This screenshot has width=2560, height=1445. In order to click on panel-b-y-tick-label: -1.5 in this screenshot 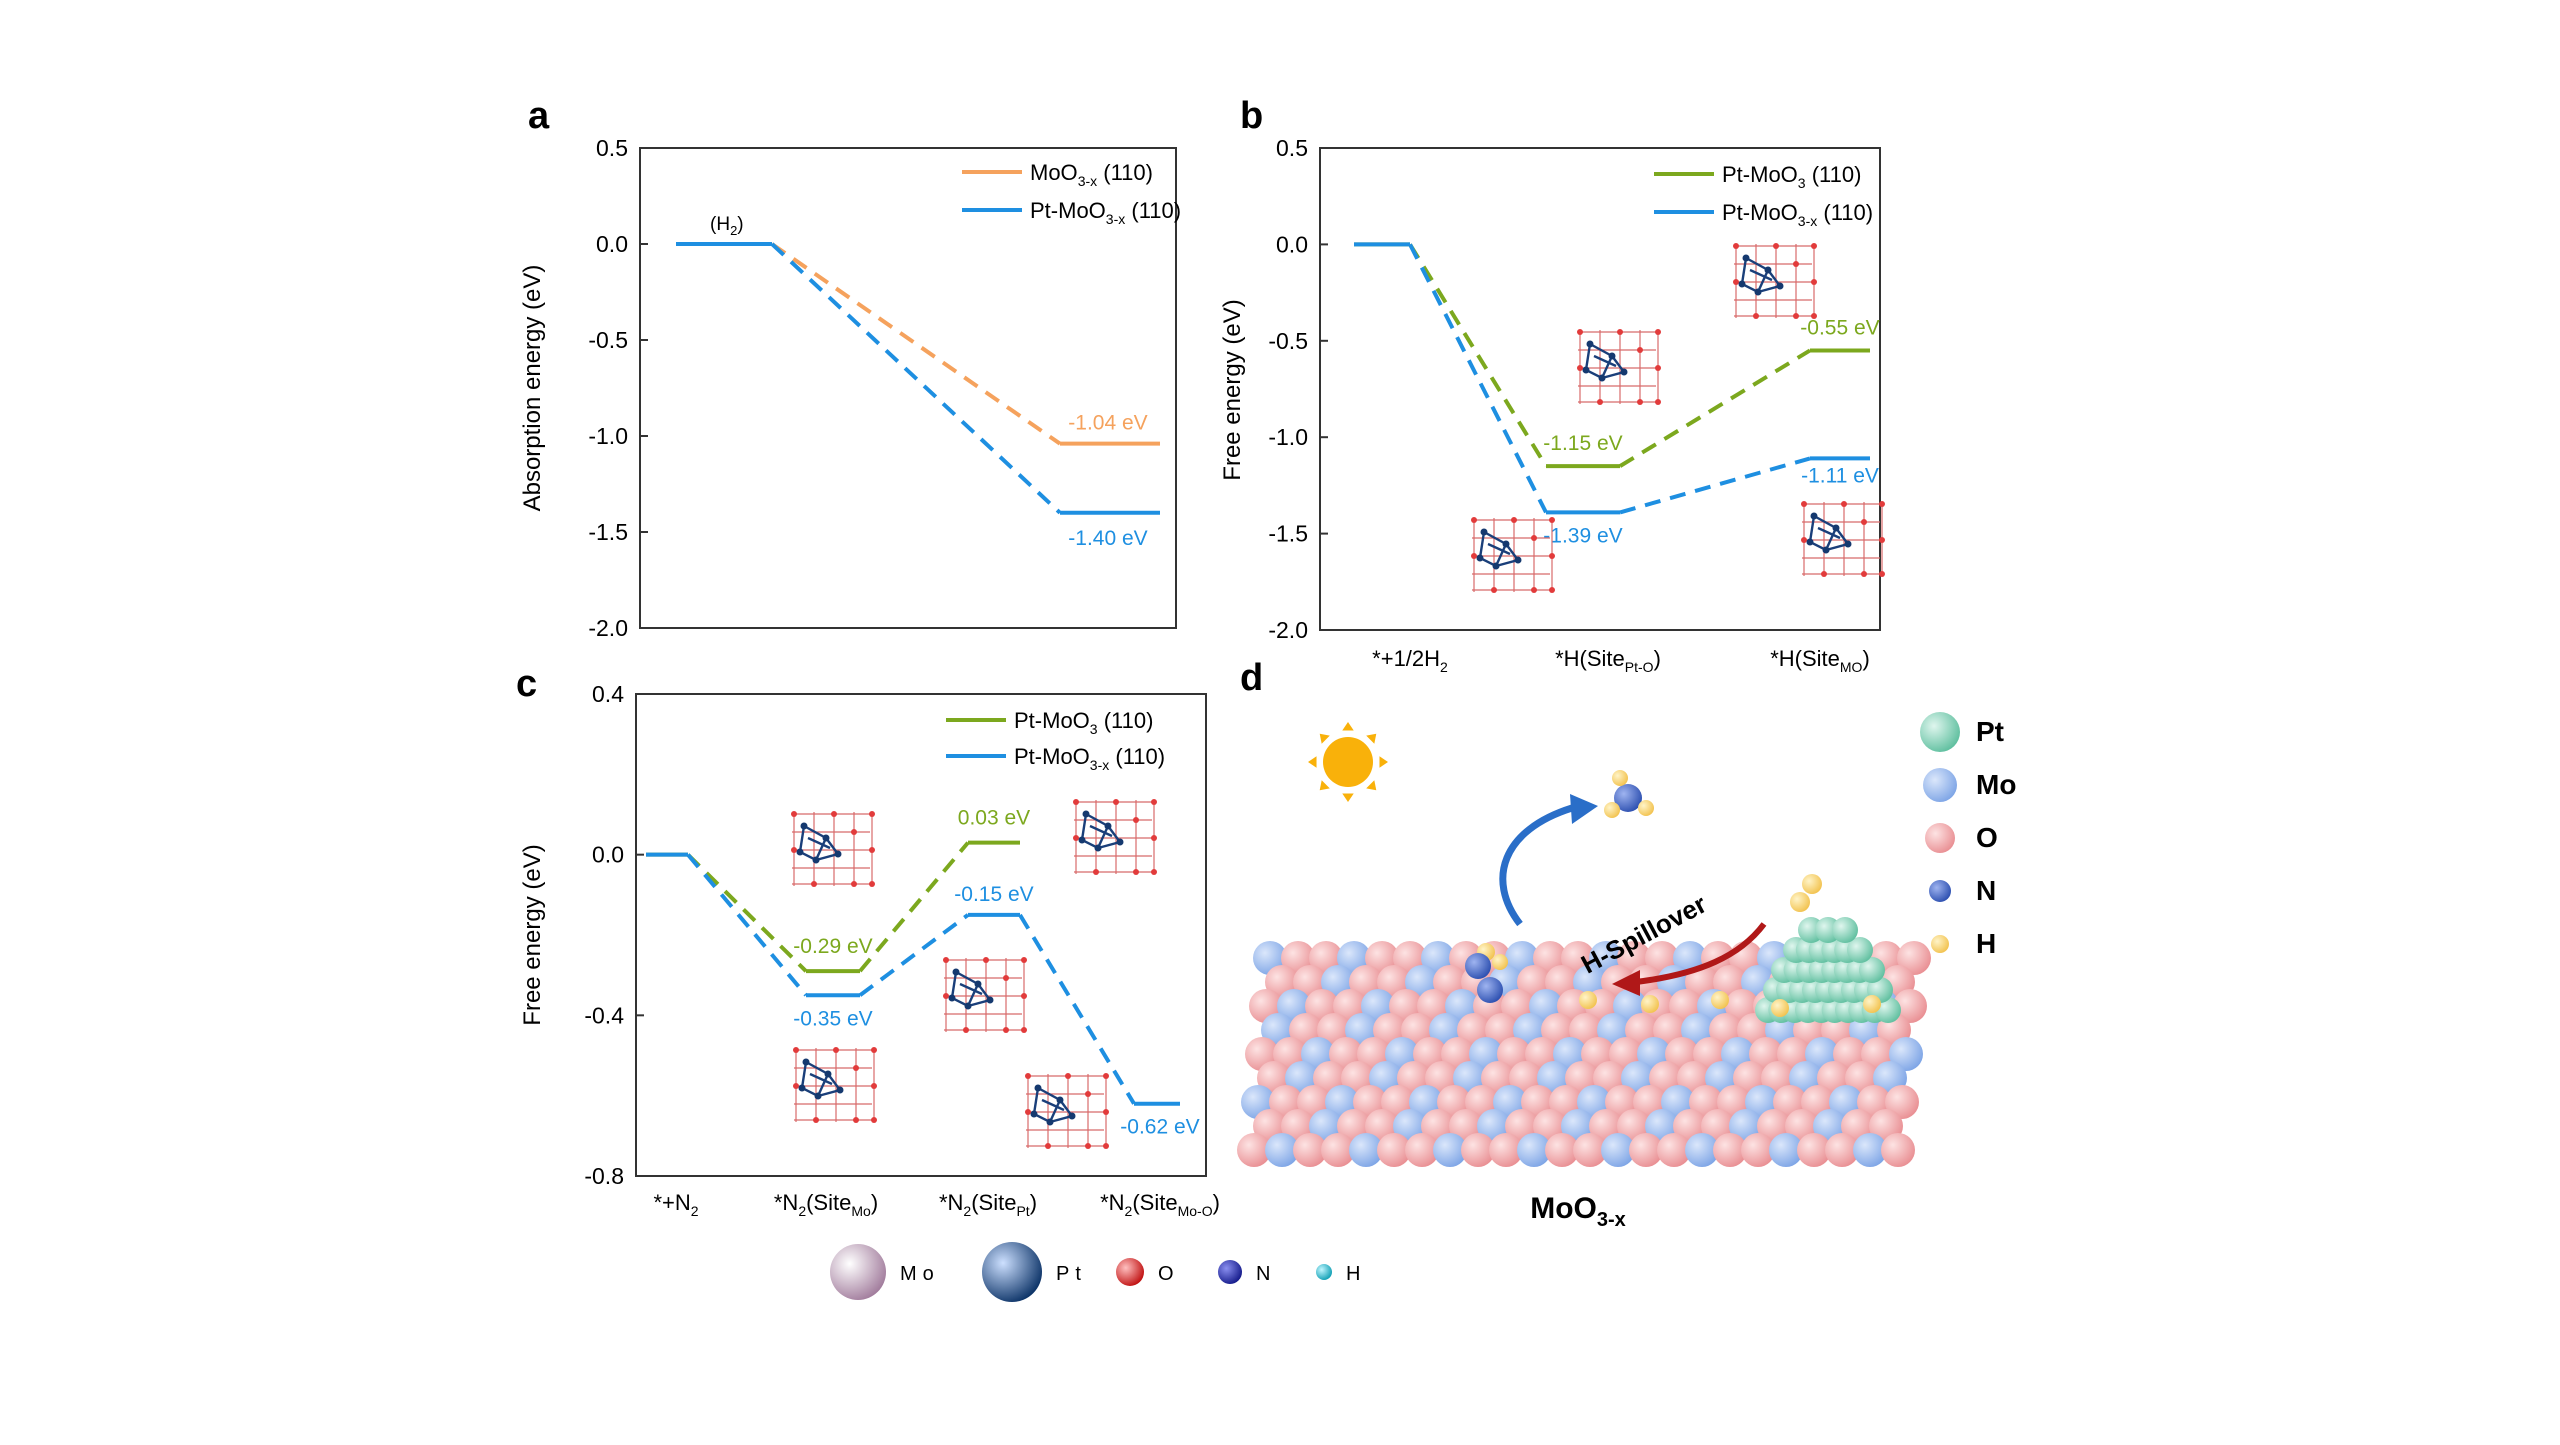, I will do `click(1288, 534)`.